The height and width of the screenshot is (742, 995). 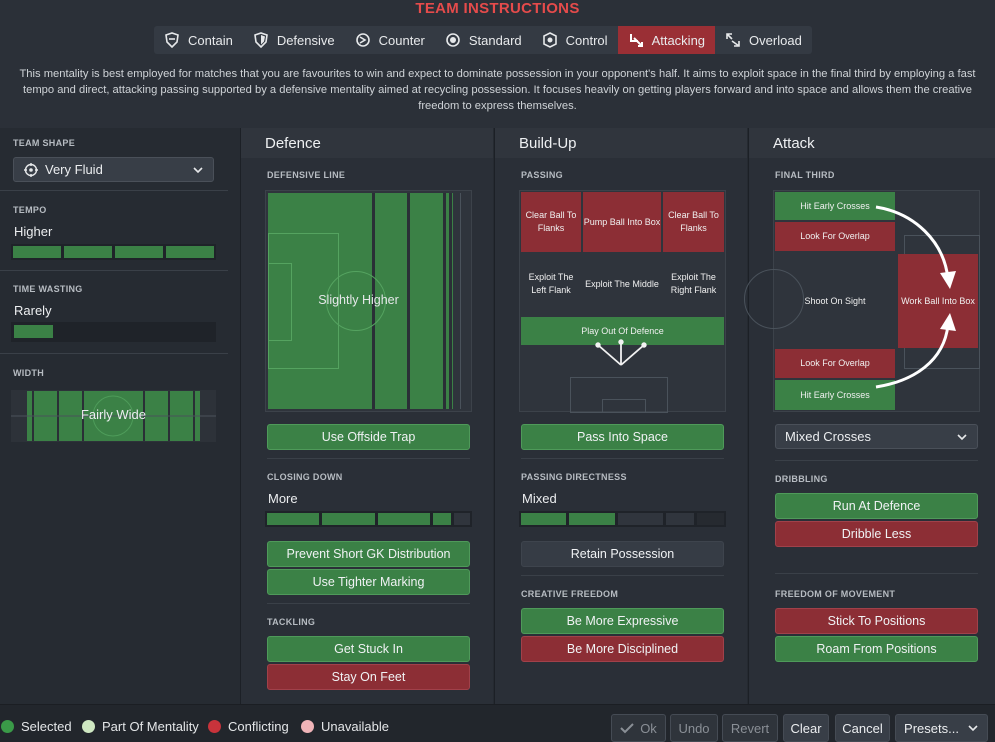 I want to click on tempo-slider, so click(x=113, y=252).